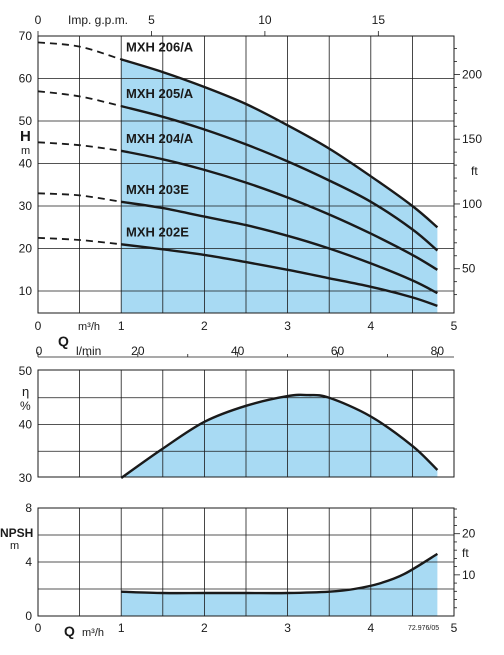  What do you see at coordinates (38, 20) in the screenshot?
I see `top-tick-label: 0` at bounding box center [38, 20].